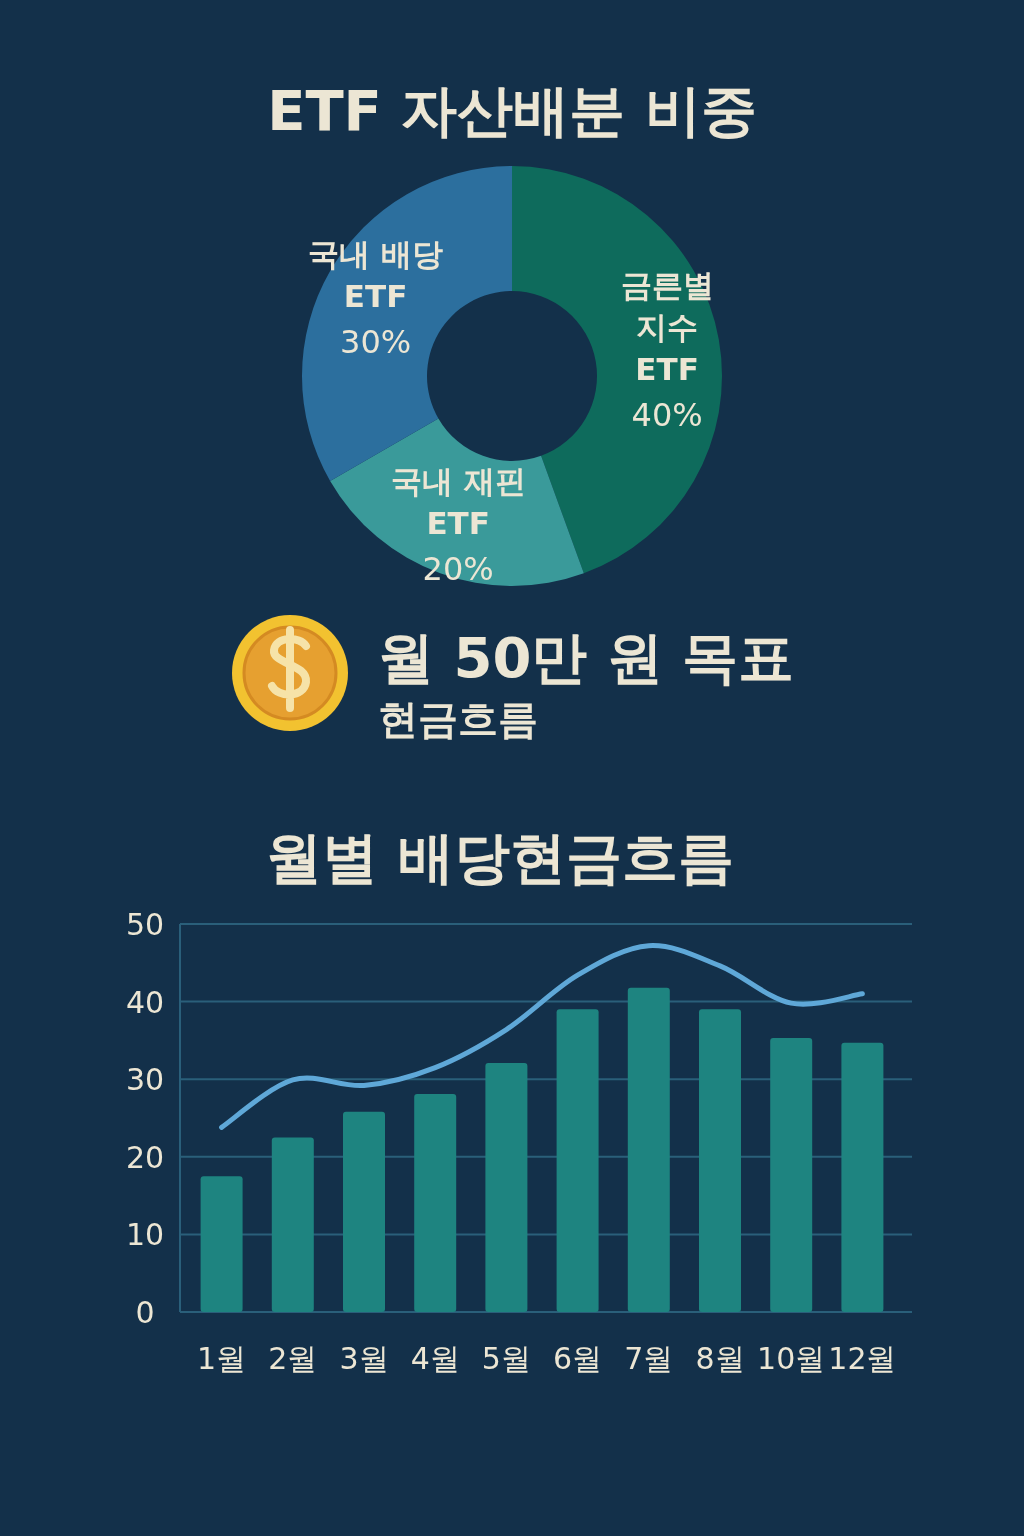  Describe the element at coordinates (145, 1080) in the screenshot. I see `y-tick-label: 30` at that location.